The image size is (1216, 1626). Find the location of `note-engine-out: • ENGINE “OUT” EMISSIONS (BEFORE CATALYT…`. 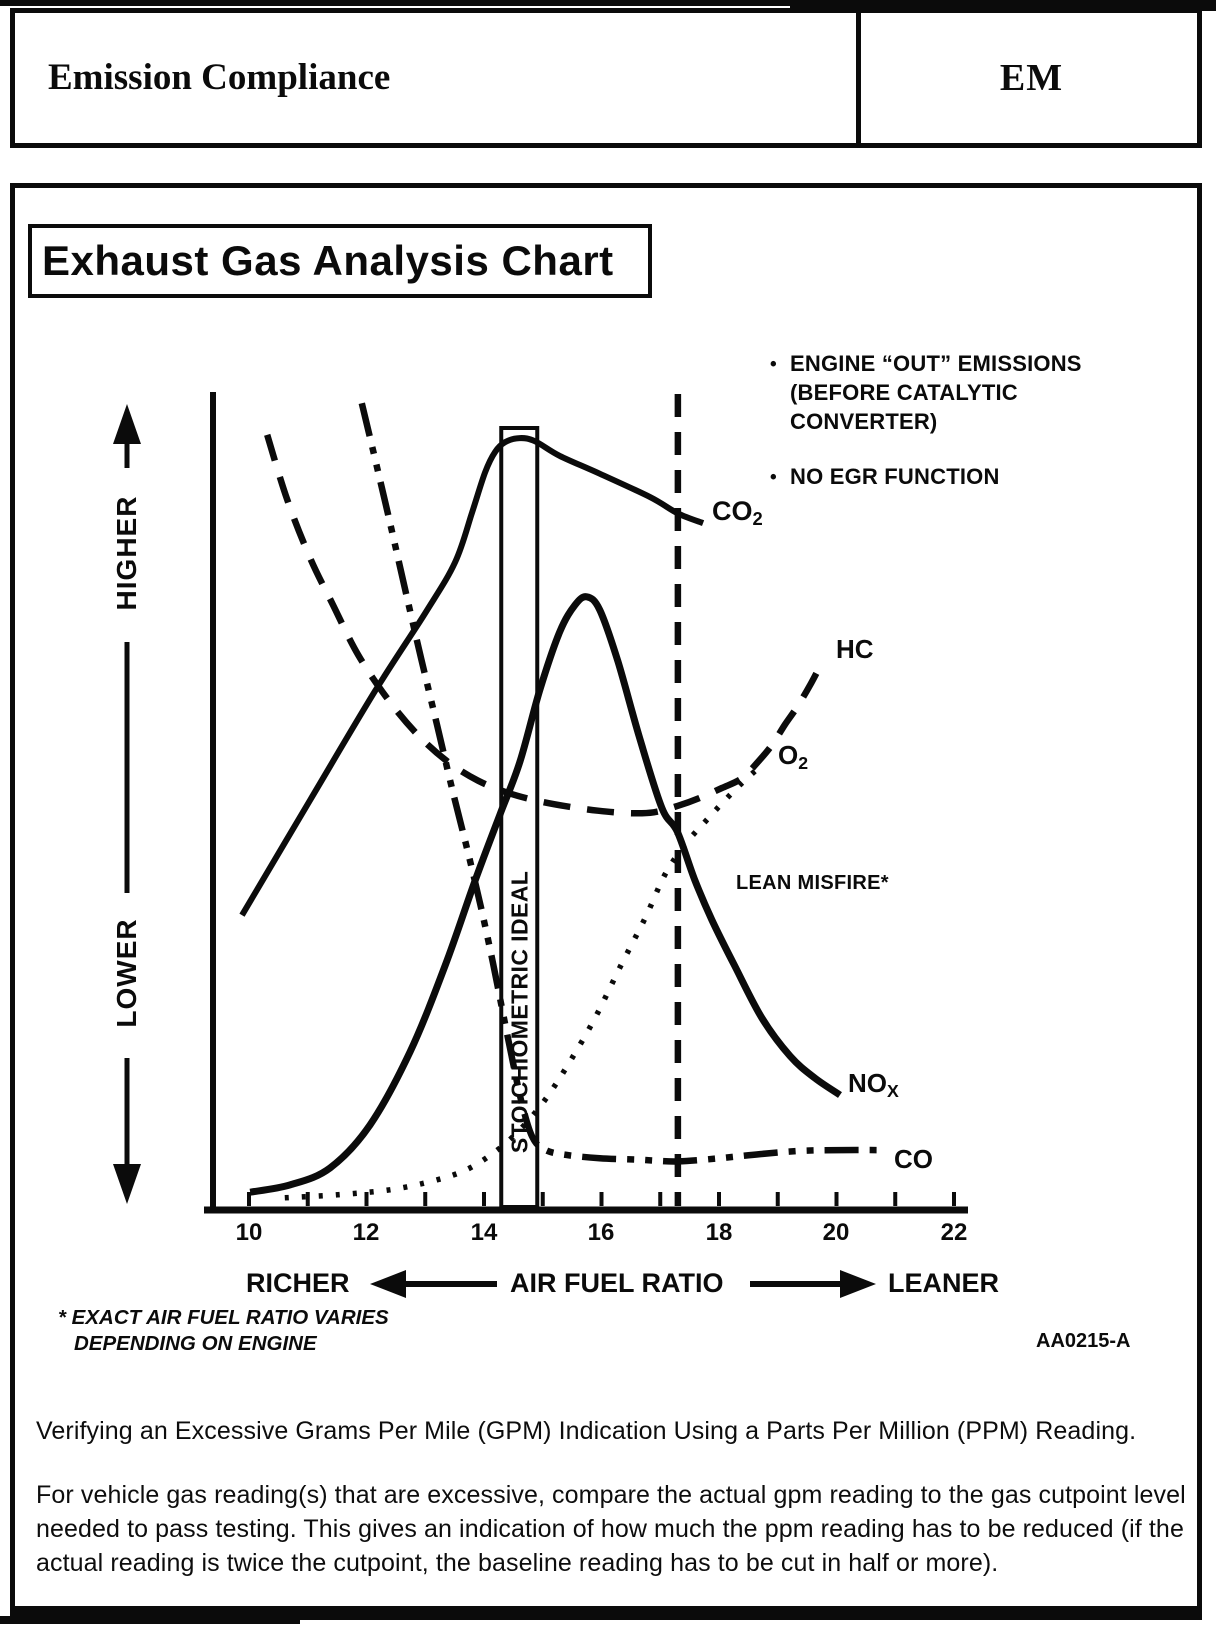

note-engine-out: • ENGINE “OUT” EMISSIONS (BEFORE CATALYT… is located at coordinates (985, 392).